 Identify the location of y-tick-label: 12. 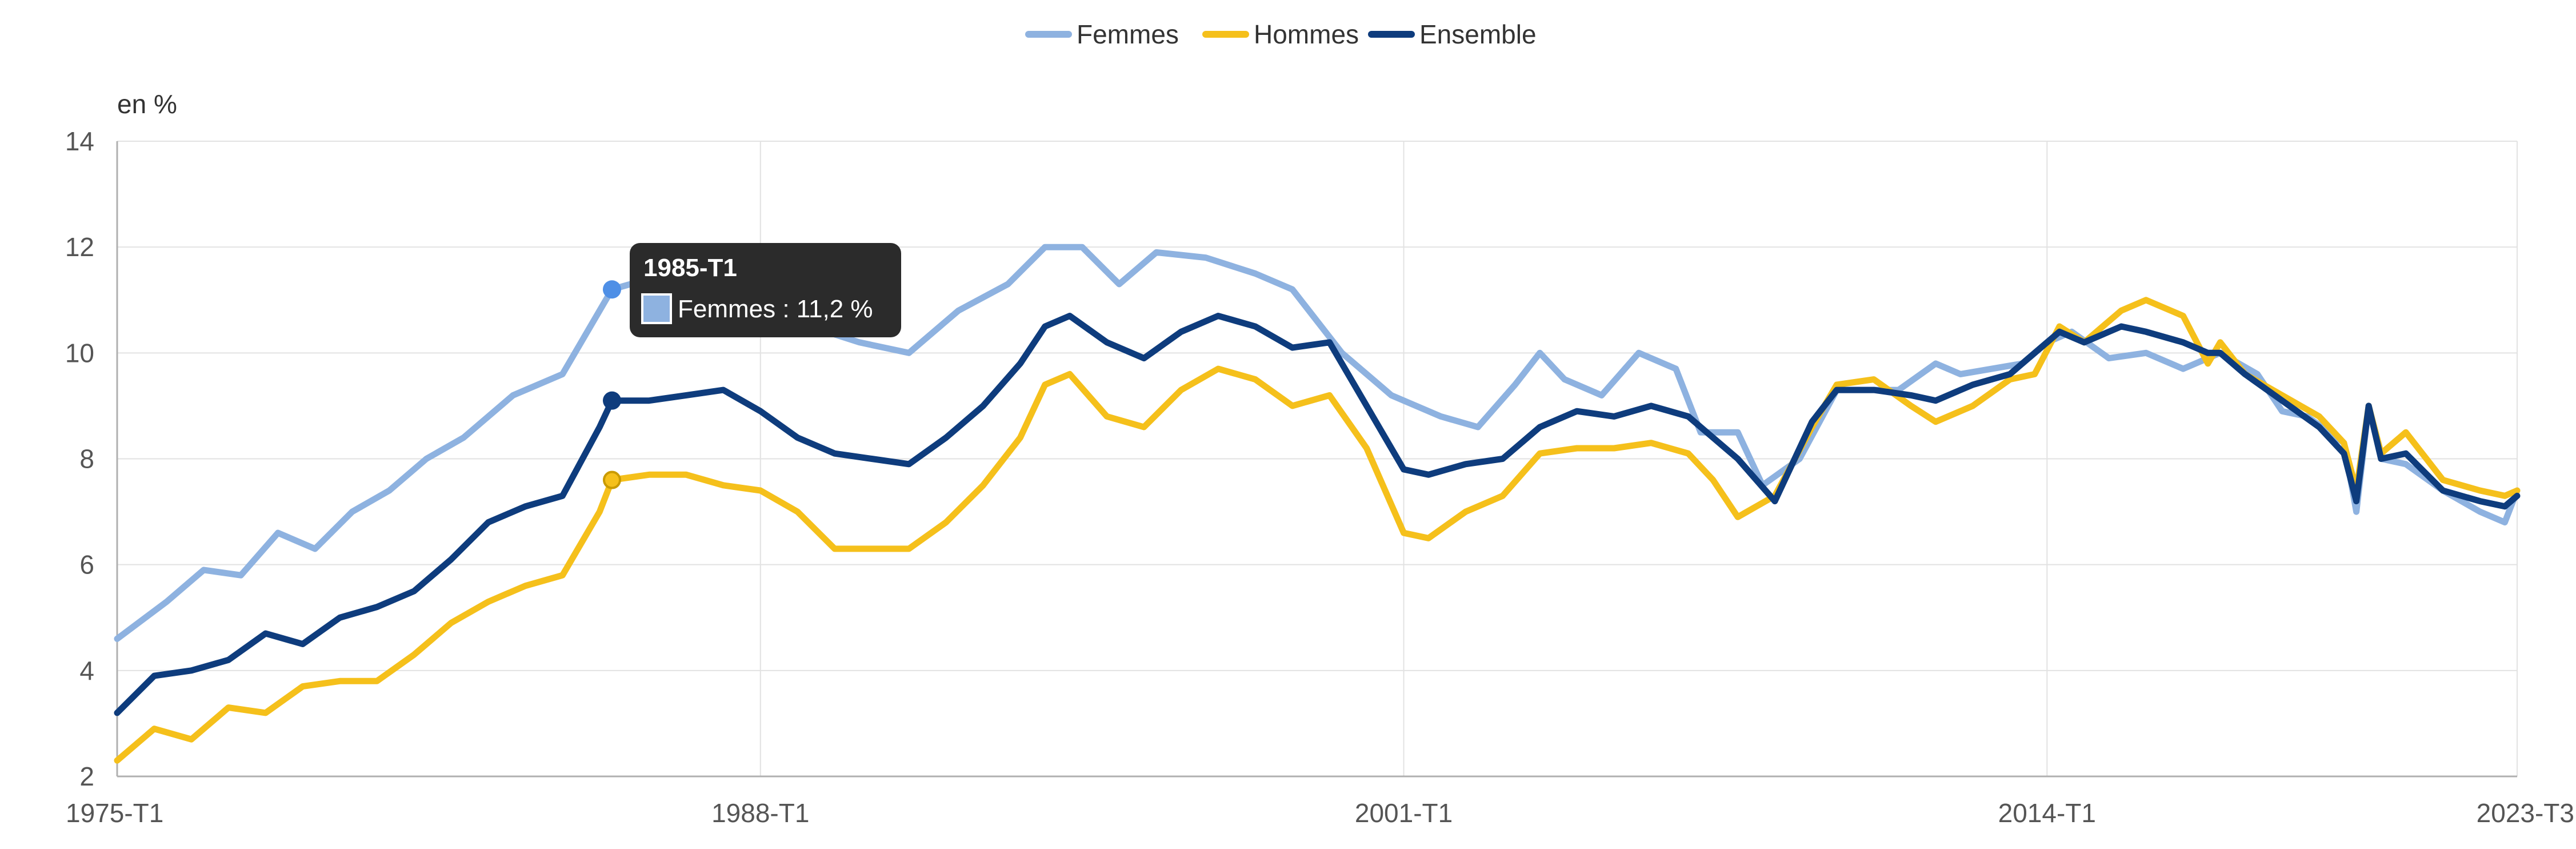
(79, 247).